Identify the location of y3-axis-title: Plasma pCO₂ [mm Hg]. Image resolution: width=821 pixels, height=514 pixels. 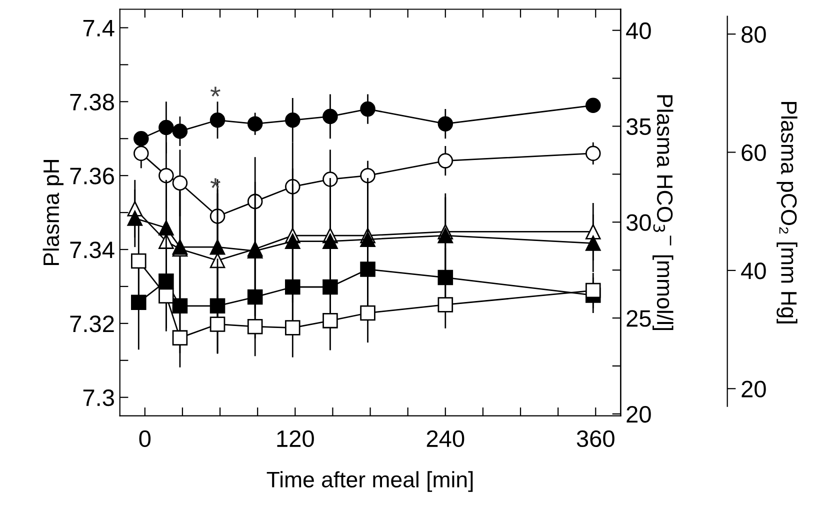
(787, 213).